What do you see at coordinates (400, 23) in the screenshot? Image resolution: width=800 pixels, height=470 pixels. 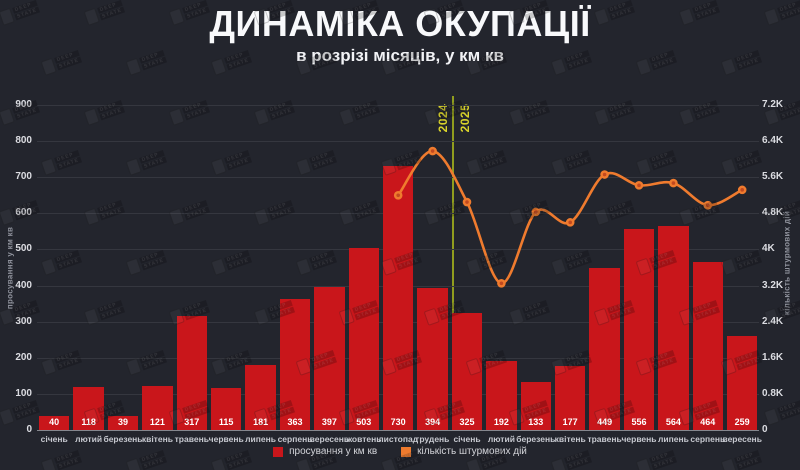 I see `page-title: ДИНАМІКА ОКУПАЦІЇ` at bounding box center [400, 23].